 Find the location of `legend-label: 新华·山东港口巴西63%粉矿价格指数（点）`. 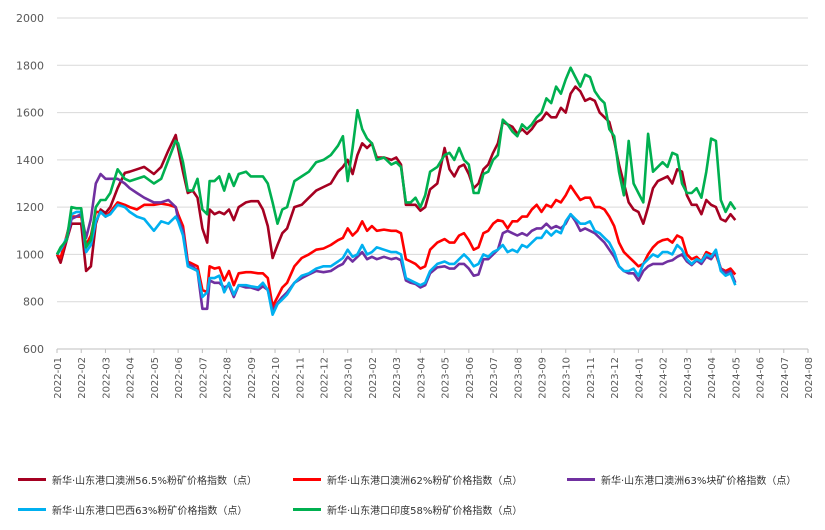

legend-label: 新华·山东港口巴西63%粉矿价格指数（点） is located at coordinates (150, 511).